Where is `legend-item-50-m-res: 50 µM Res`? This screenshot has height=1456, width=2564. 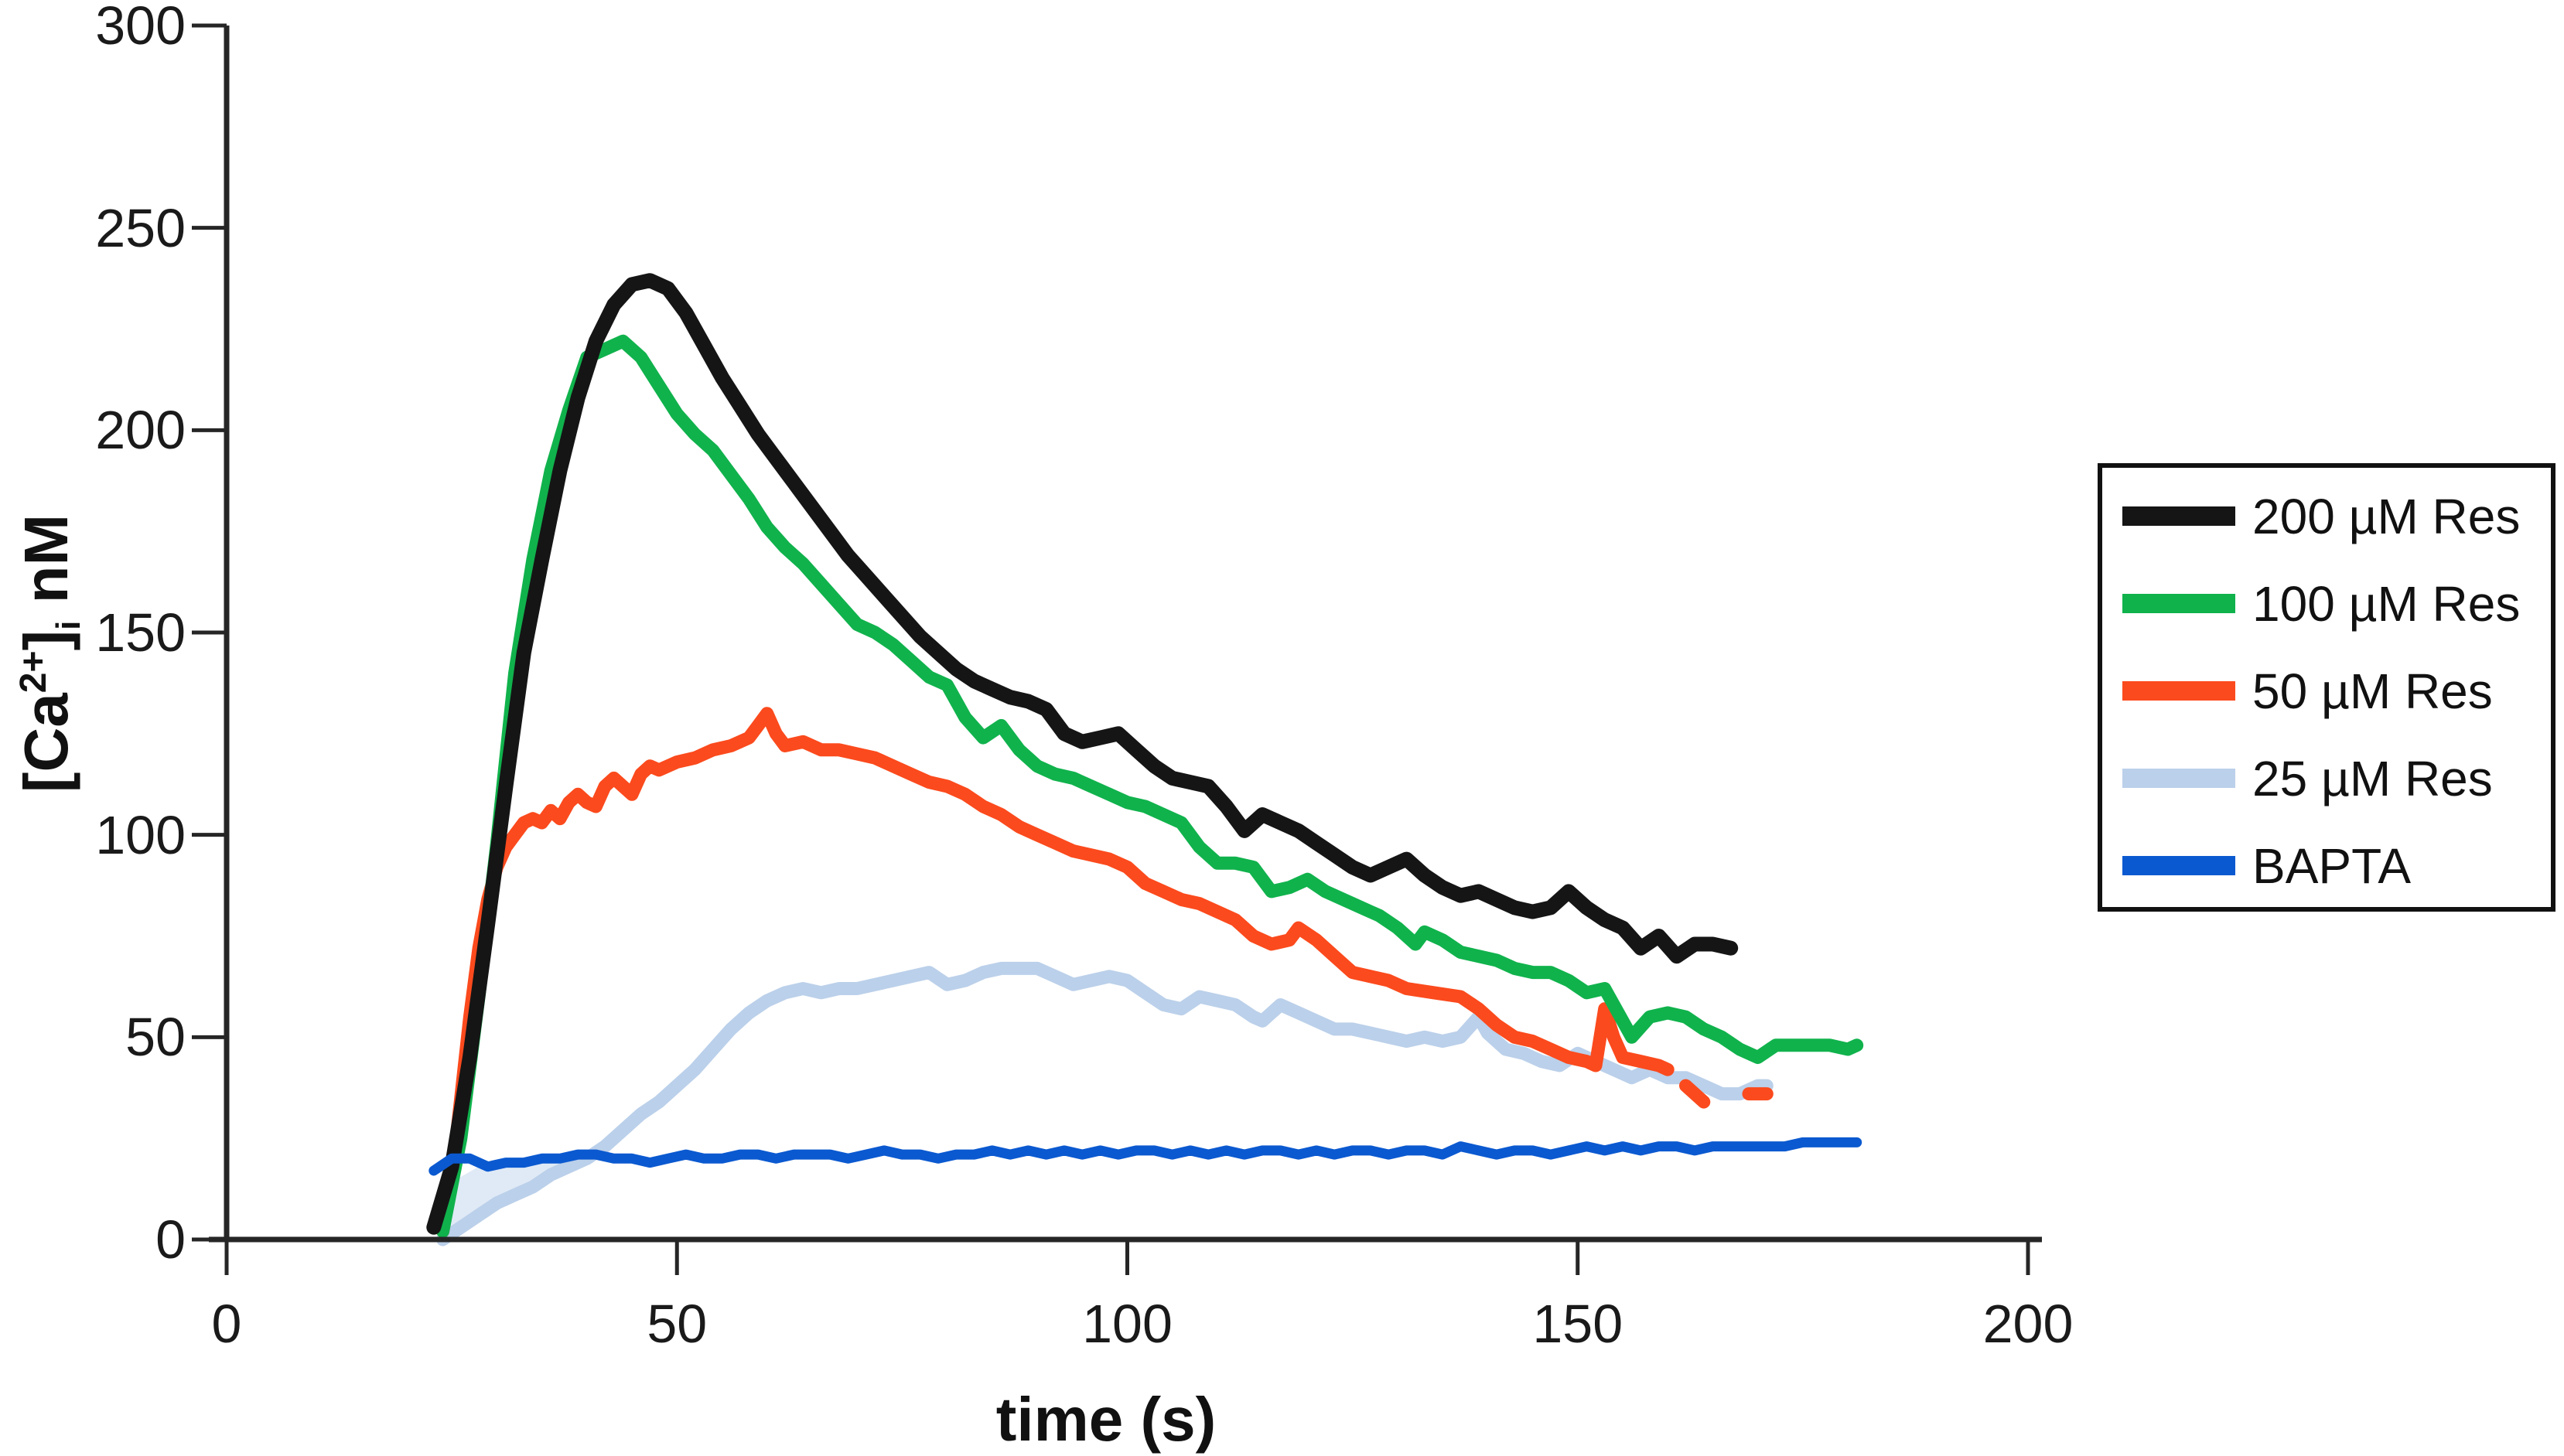
legend-item-50-m-res: 50 µM Res is located at coordinates (2326, 691).